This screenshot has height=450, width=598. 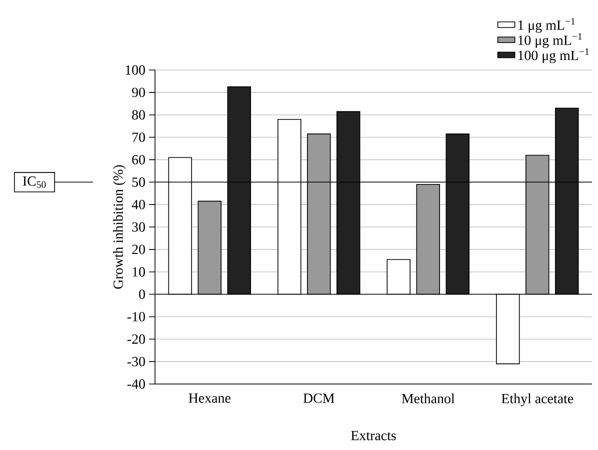 I want to click on legend-label: 100 μg mL$^{−1}$, so click(x=553, y=56).